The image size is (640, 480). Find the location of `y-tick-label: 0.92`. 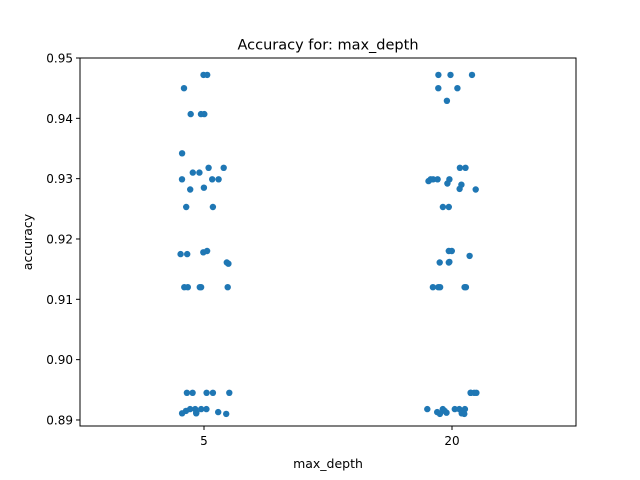

y-tick-label: 0.92 is located at coordinates (59, 239).